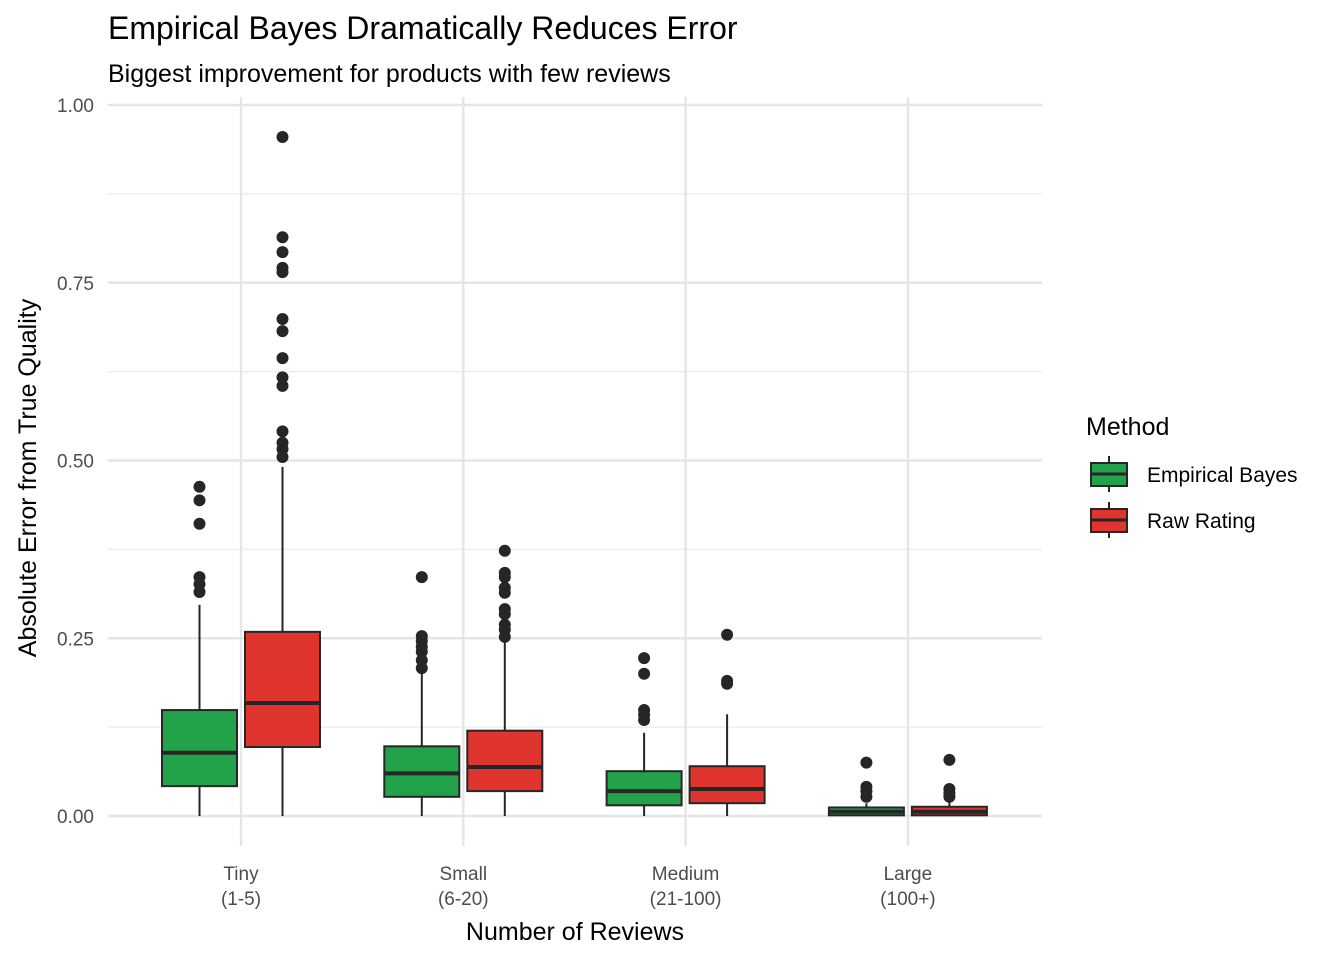 The height and width of the screenshot is (965, 1344). I want to click on legend-title: Method, so click(1127, 427).